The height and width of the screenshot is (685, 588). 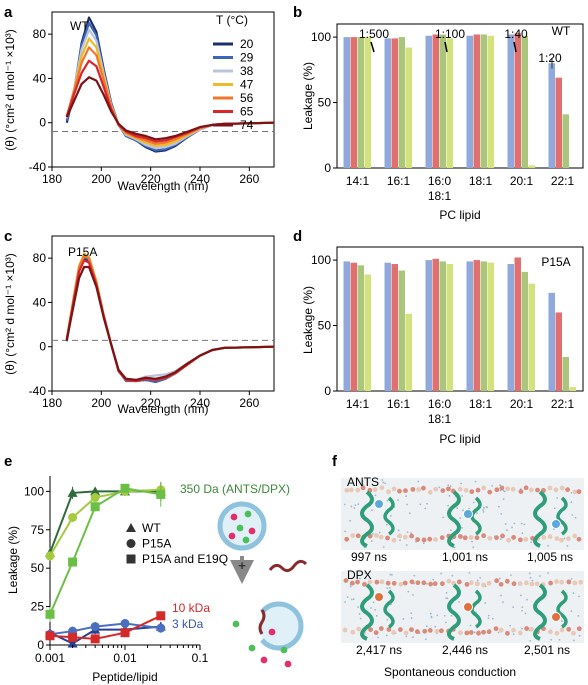 I want to click on plot-frame, so click(x=163, y=313).